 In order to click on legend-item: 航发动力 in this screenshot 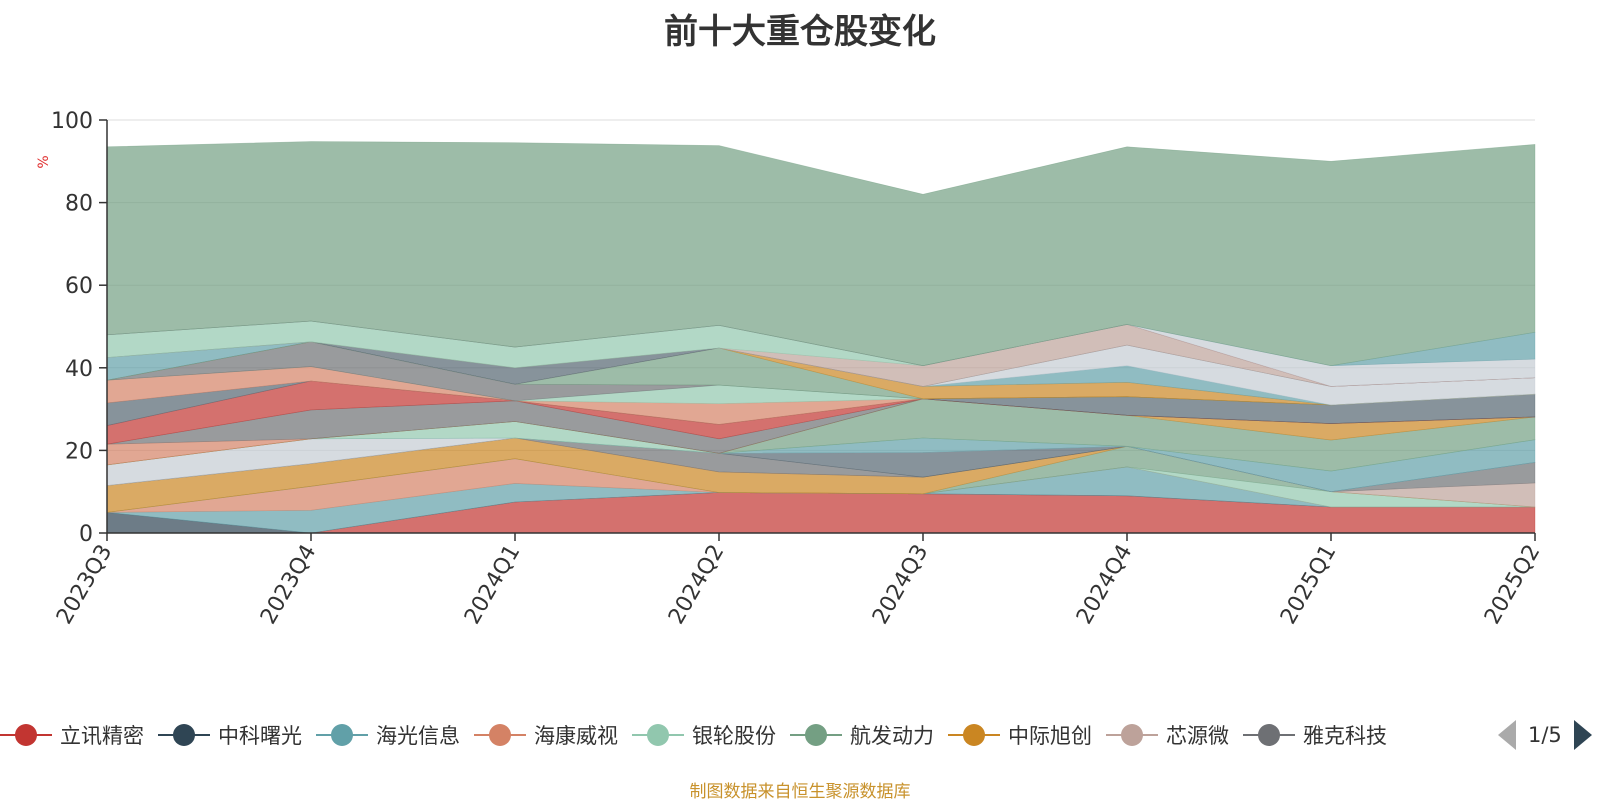, I will do `click(862, 735)`.